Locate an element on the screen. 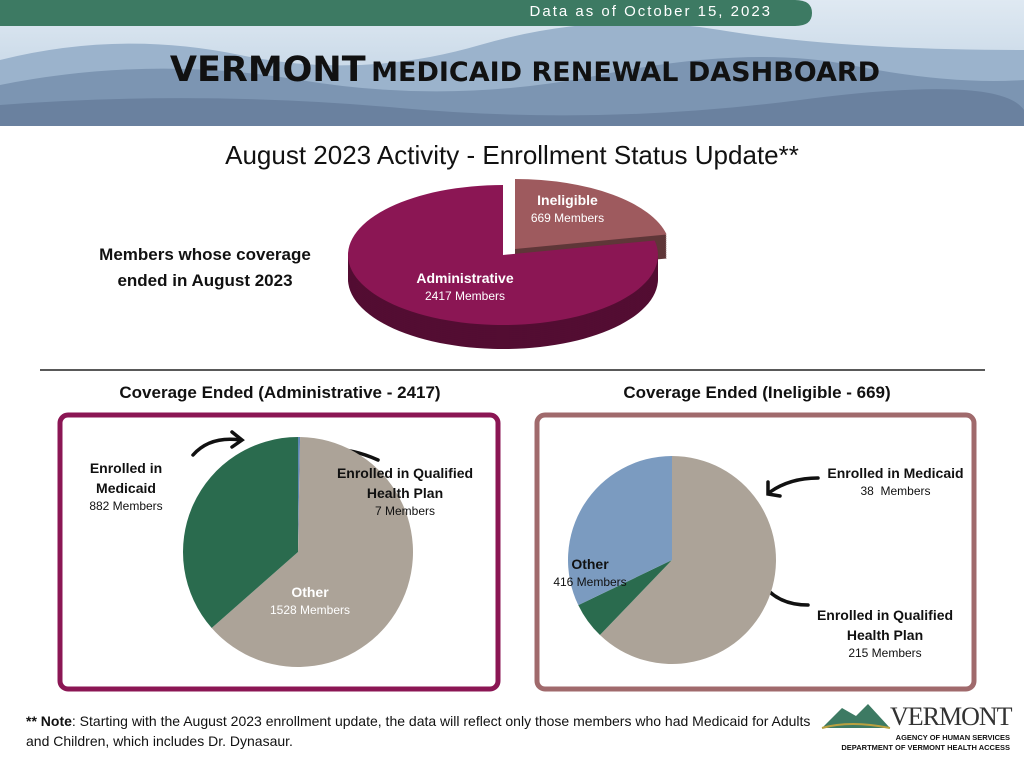 The width and height of the screenshot is (1024, 768). logo-line: DEPARTMENT OF VERMONT HEALTH ACCESS is located at coordinates (925, 747).